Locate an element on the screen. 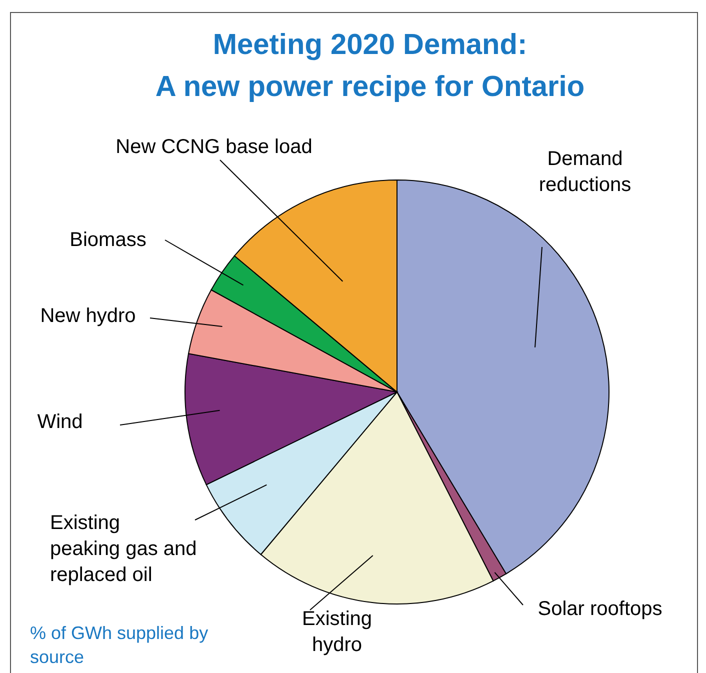  chart-title: Meeting 2020 Demand: is located at coordinates (370, 45).